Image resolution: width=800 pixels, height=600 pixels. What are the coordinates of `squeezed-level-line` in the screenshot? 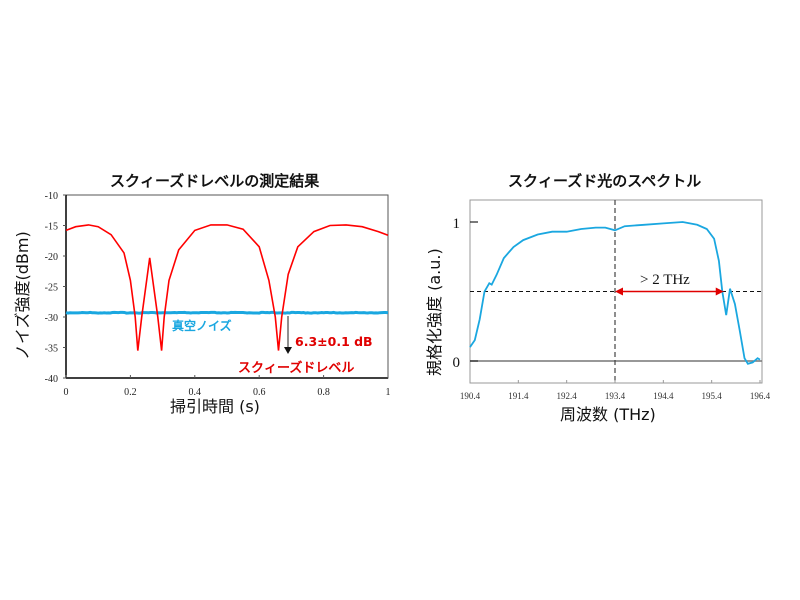 It's located at (227, 287).